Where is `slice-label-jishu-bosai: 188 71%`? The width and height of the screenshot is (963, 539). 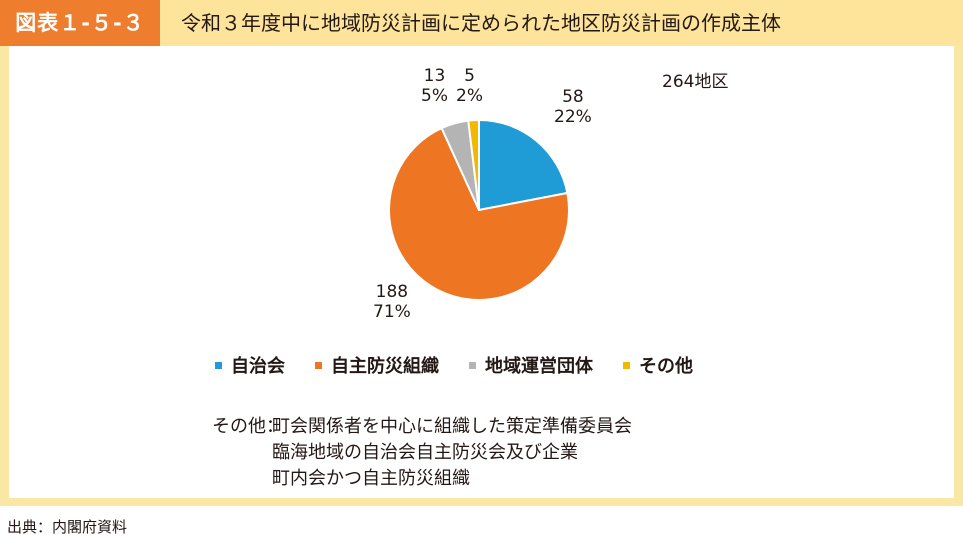 slice-label-jishu-bosai: 188 71% is located at coordinates (392, 302).